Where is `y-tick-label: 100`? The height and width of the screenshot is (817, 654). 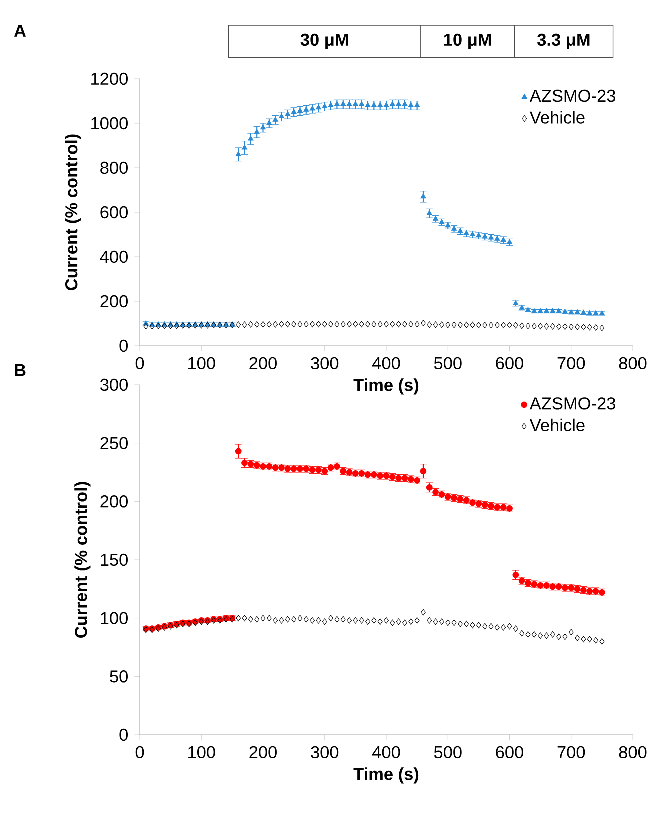 y-tick-label: 100 is located at coordinates (114, 618).